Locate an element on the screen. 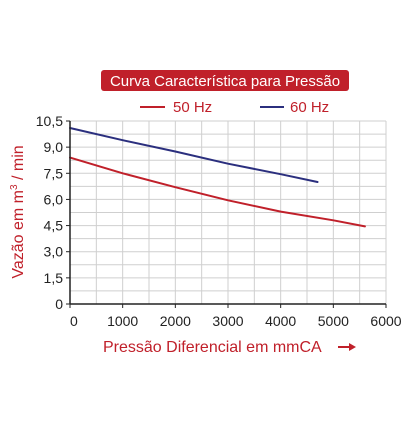  x-axis-title: Pressão Diferencial em mmCA is located at coordinates (212, 347).